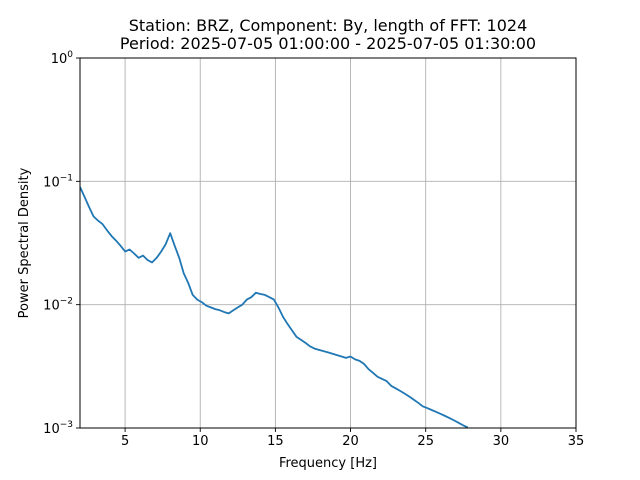 The width and height of the screenshot is (640, 480). Describe the element at coordinates (200, 441) in the screenshot. I see `x-tick-label: 10` at that location.